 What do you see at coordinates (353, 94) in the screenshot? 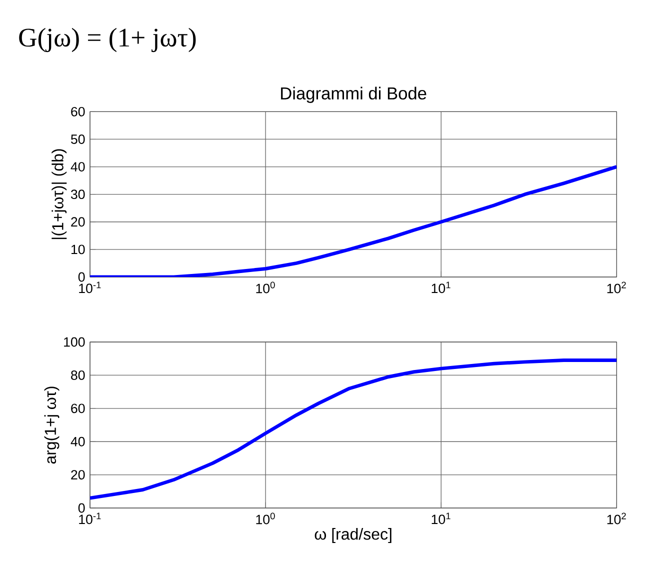
I see `chart-title: Diagrammi di Bode` at bounding box center [353, 94].